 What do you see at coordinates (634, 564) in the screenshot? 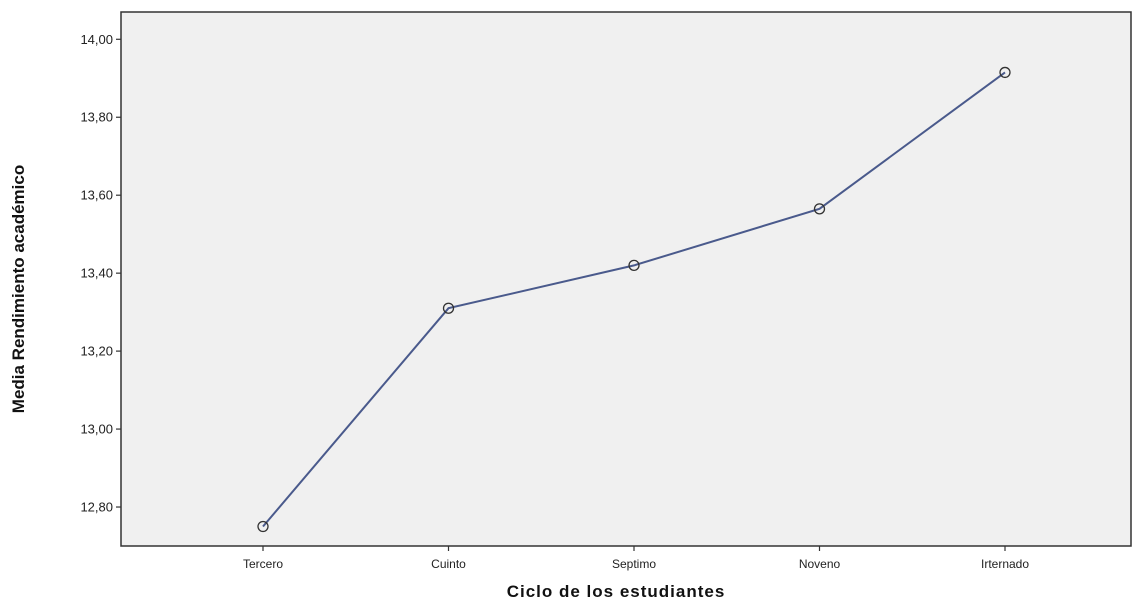
I see `x-tick-label: Septimo` at bounding box center [634, 564].